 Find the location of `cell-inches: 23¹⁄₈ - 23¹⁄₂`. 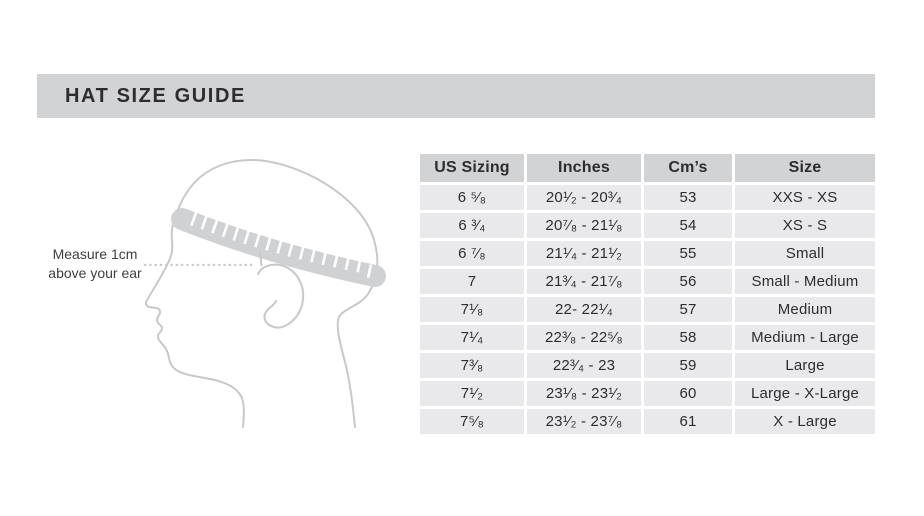

cell-inches: 23¹⁄₈ - 23¹⁄₂ is located at coordinates (584, 393).